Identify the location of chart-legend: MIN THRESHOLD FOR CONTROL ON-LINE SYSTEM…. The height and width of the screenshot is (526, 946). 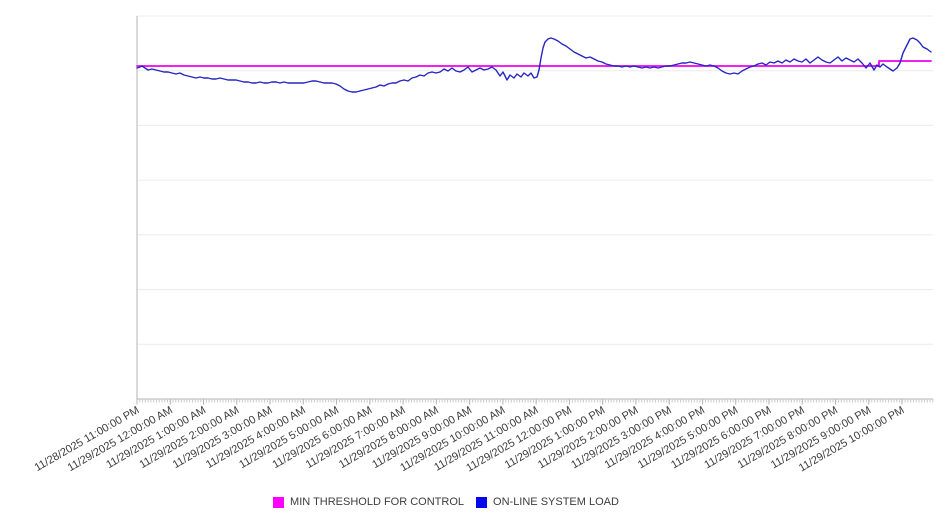
(446, 502).